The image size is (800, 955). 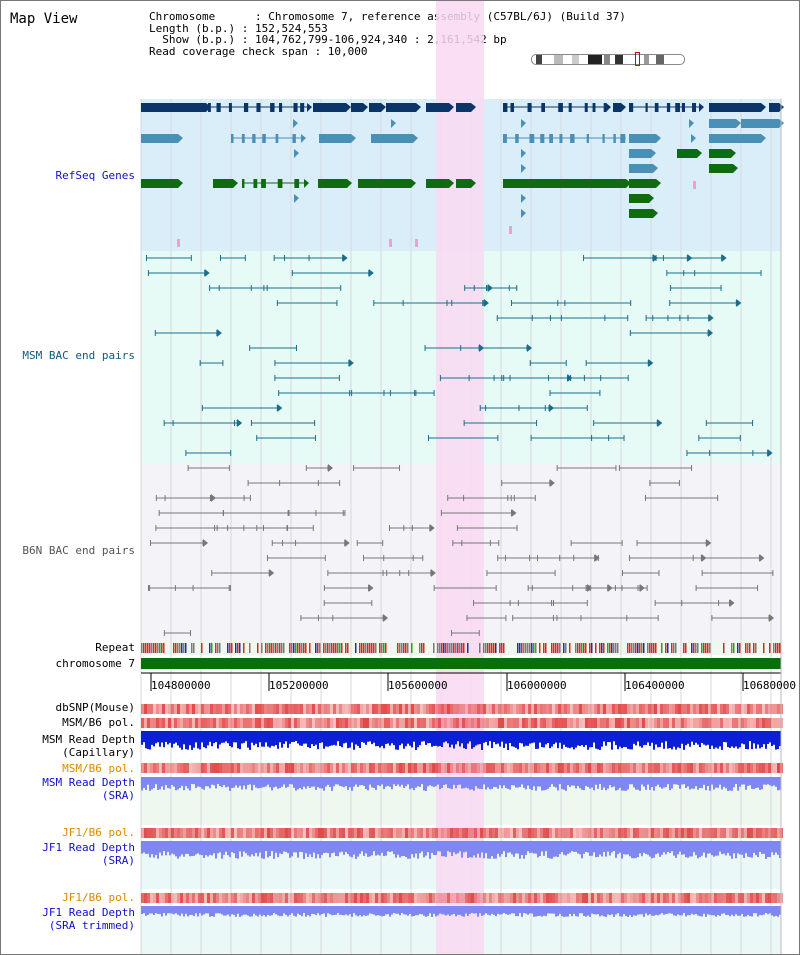 What do you see at coordinates (774, 107) in the screenshot?
I see `gene-feature` at bounding box center [774, 107].